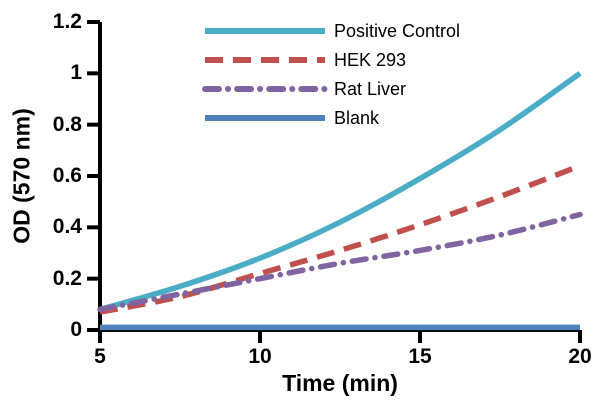 This screenshot has width=600, height=412. Describe the element at coordinates (67, 175) in the screenshot. I see `y-tick-label: 0.6` at that location.